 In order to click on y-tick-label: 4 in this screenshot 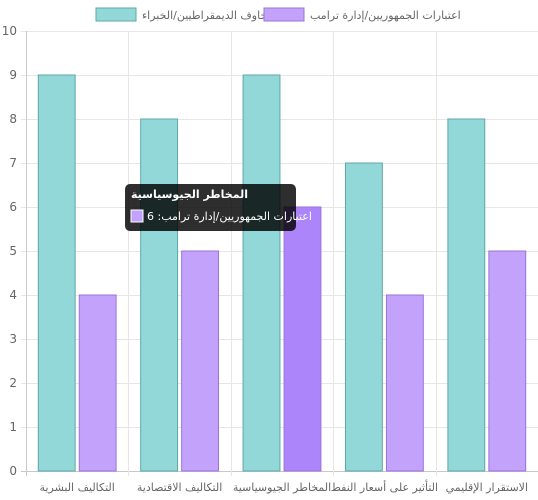, I will do `click(13, 295)`.